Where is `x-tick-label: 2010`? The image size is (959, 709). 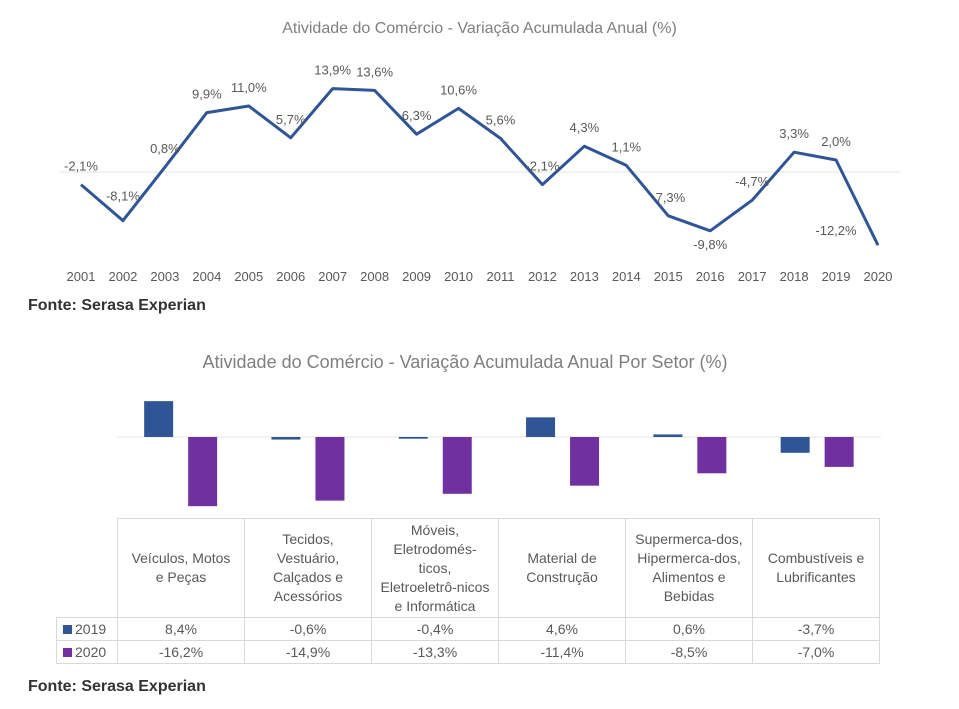 x-tick-label: 2010 is located at coordinates (458, 276).